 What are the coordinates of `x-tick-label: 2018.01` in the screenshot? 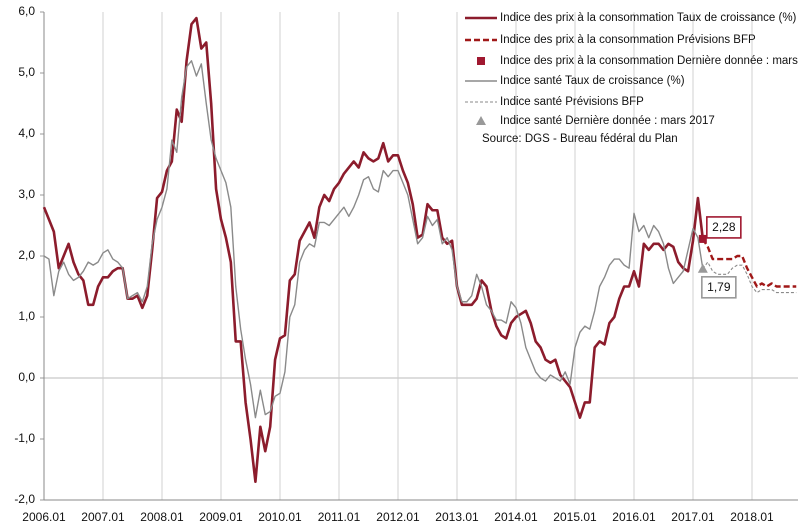 It's located at (752, 517).